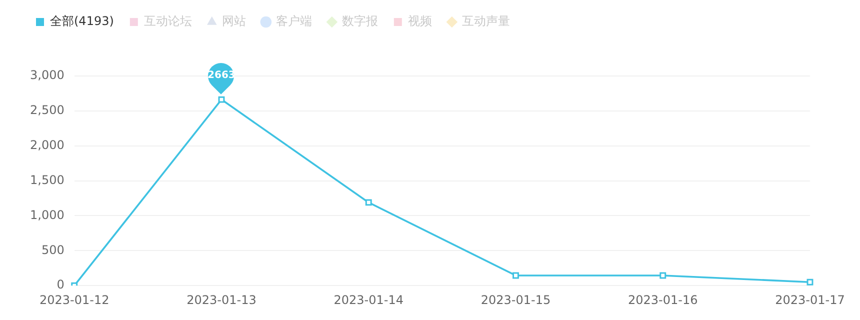  What do you see at coordinates (82, 21) in the screenshot?
I see `legend-label: 全部(4193)` at bounding box center [82, 21].